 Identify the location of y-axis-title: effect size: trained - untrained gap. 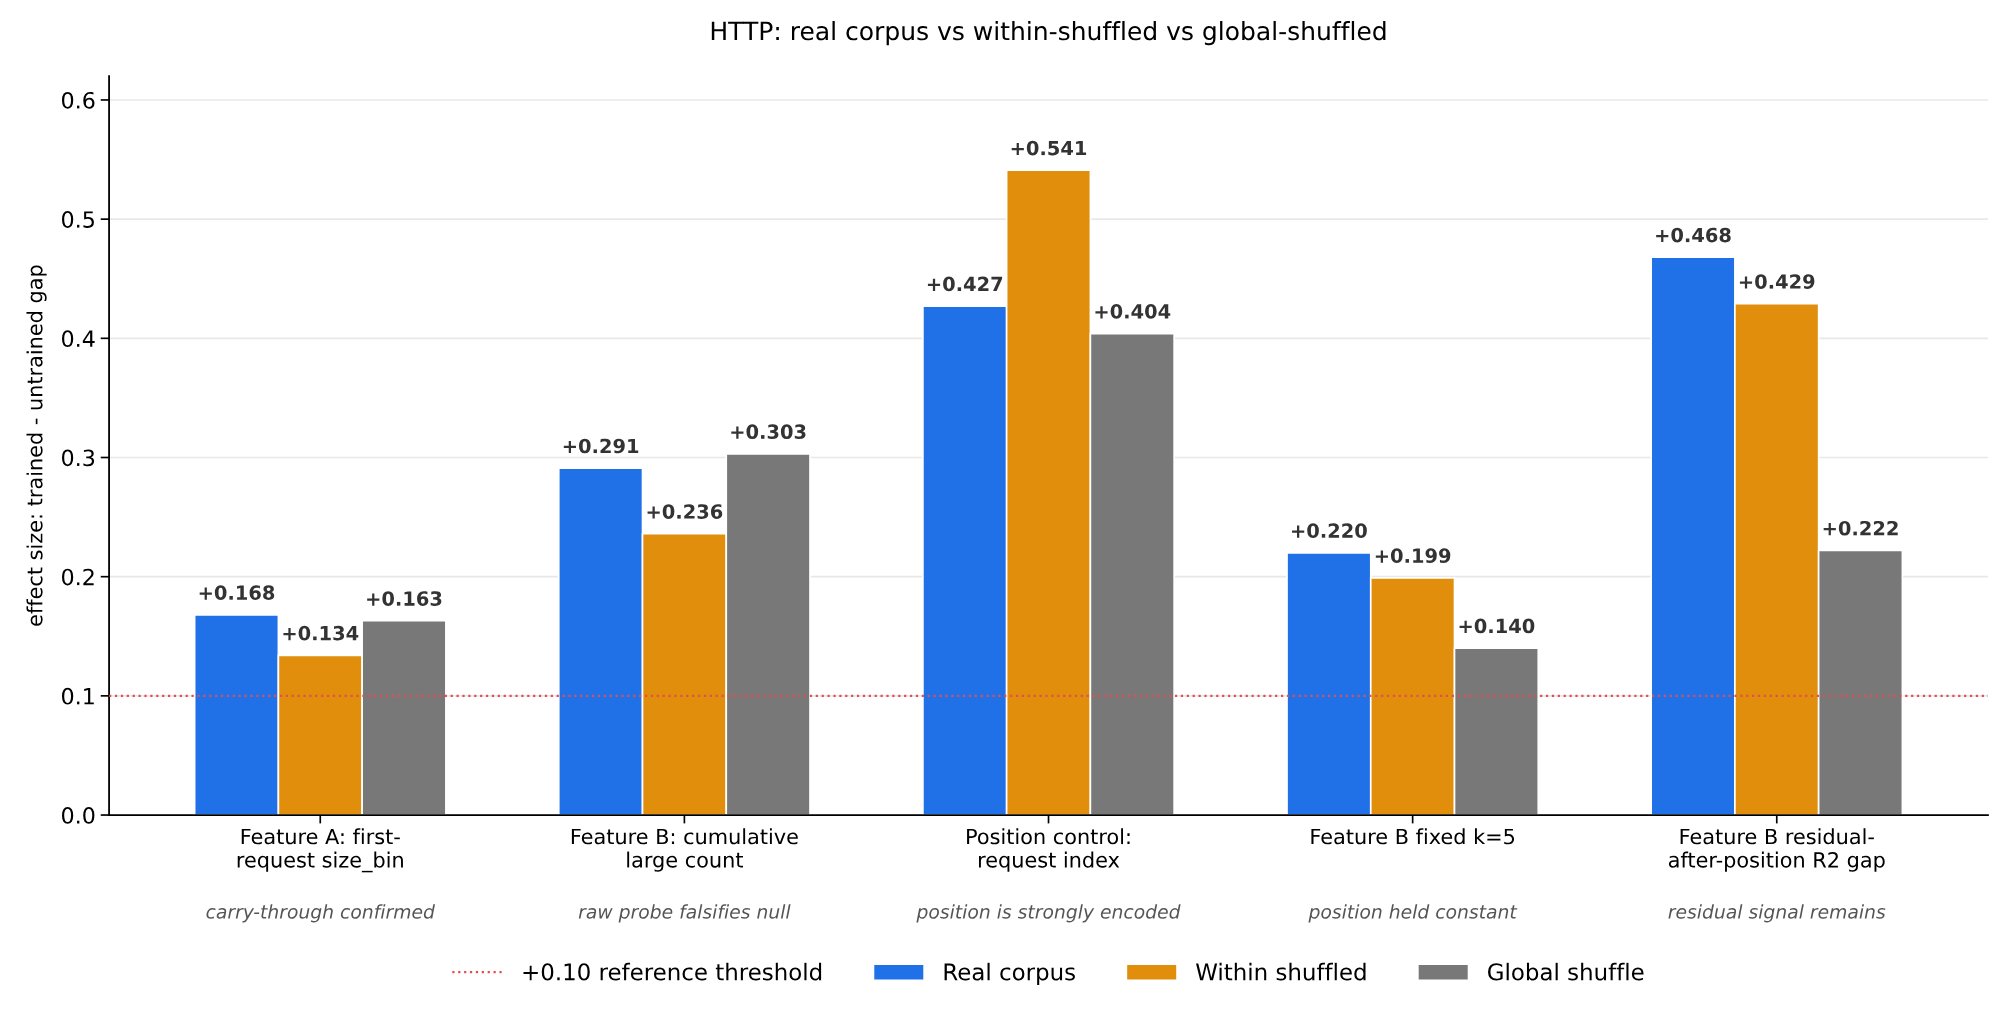
(36, 445).